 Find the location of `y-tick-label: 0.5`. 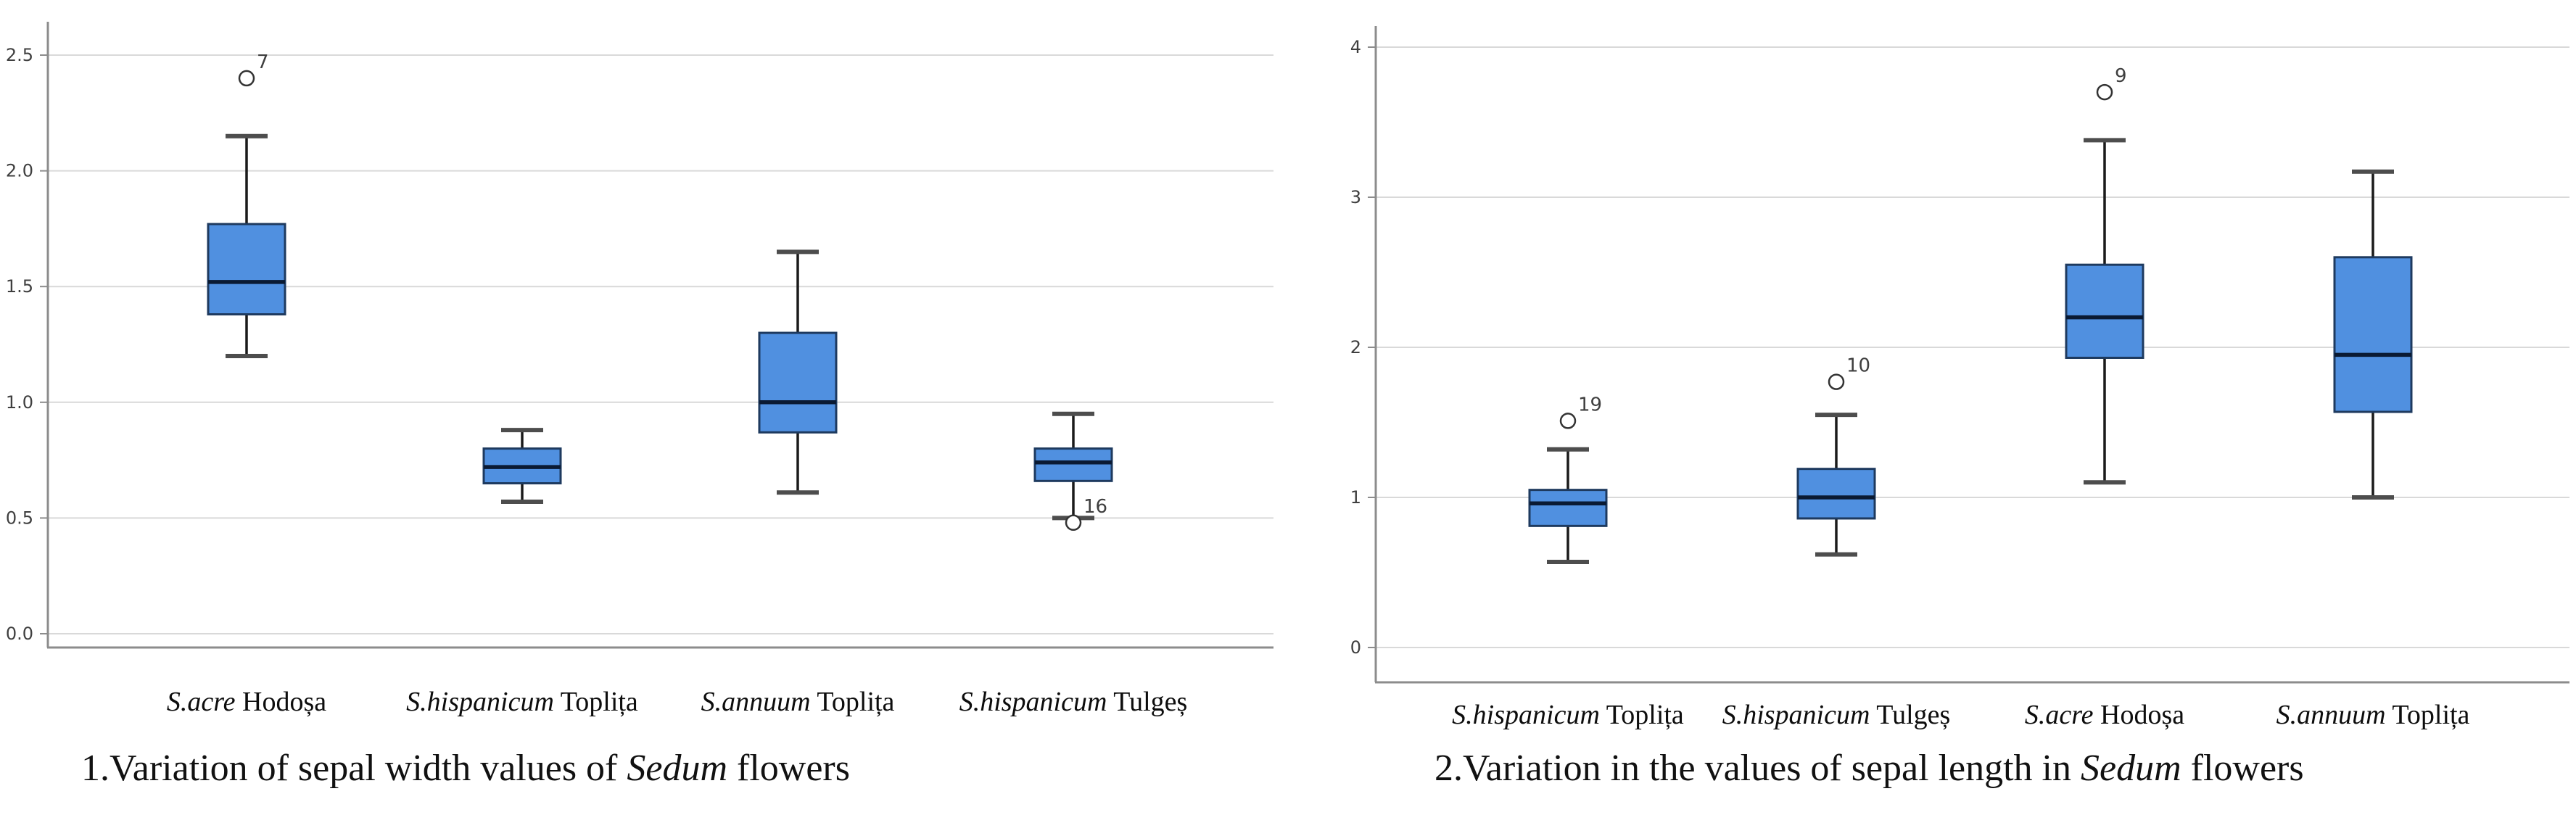

y-tick-label: 0.5 is located at coordinates (19, 518).